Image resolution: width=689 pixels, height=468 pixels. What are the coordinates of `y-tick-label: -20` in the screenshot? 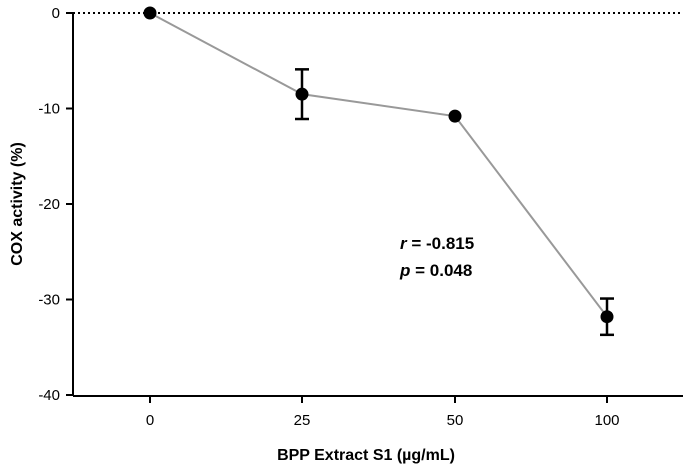 It's located at (49, 204).